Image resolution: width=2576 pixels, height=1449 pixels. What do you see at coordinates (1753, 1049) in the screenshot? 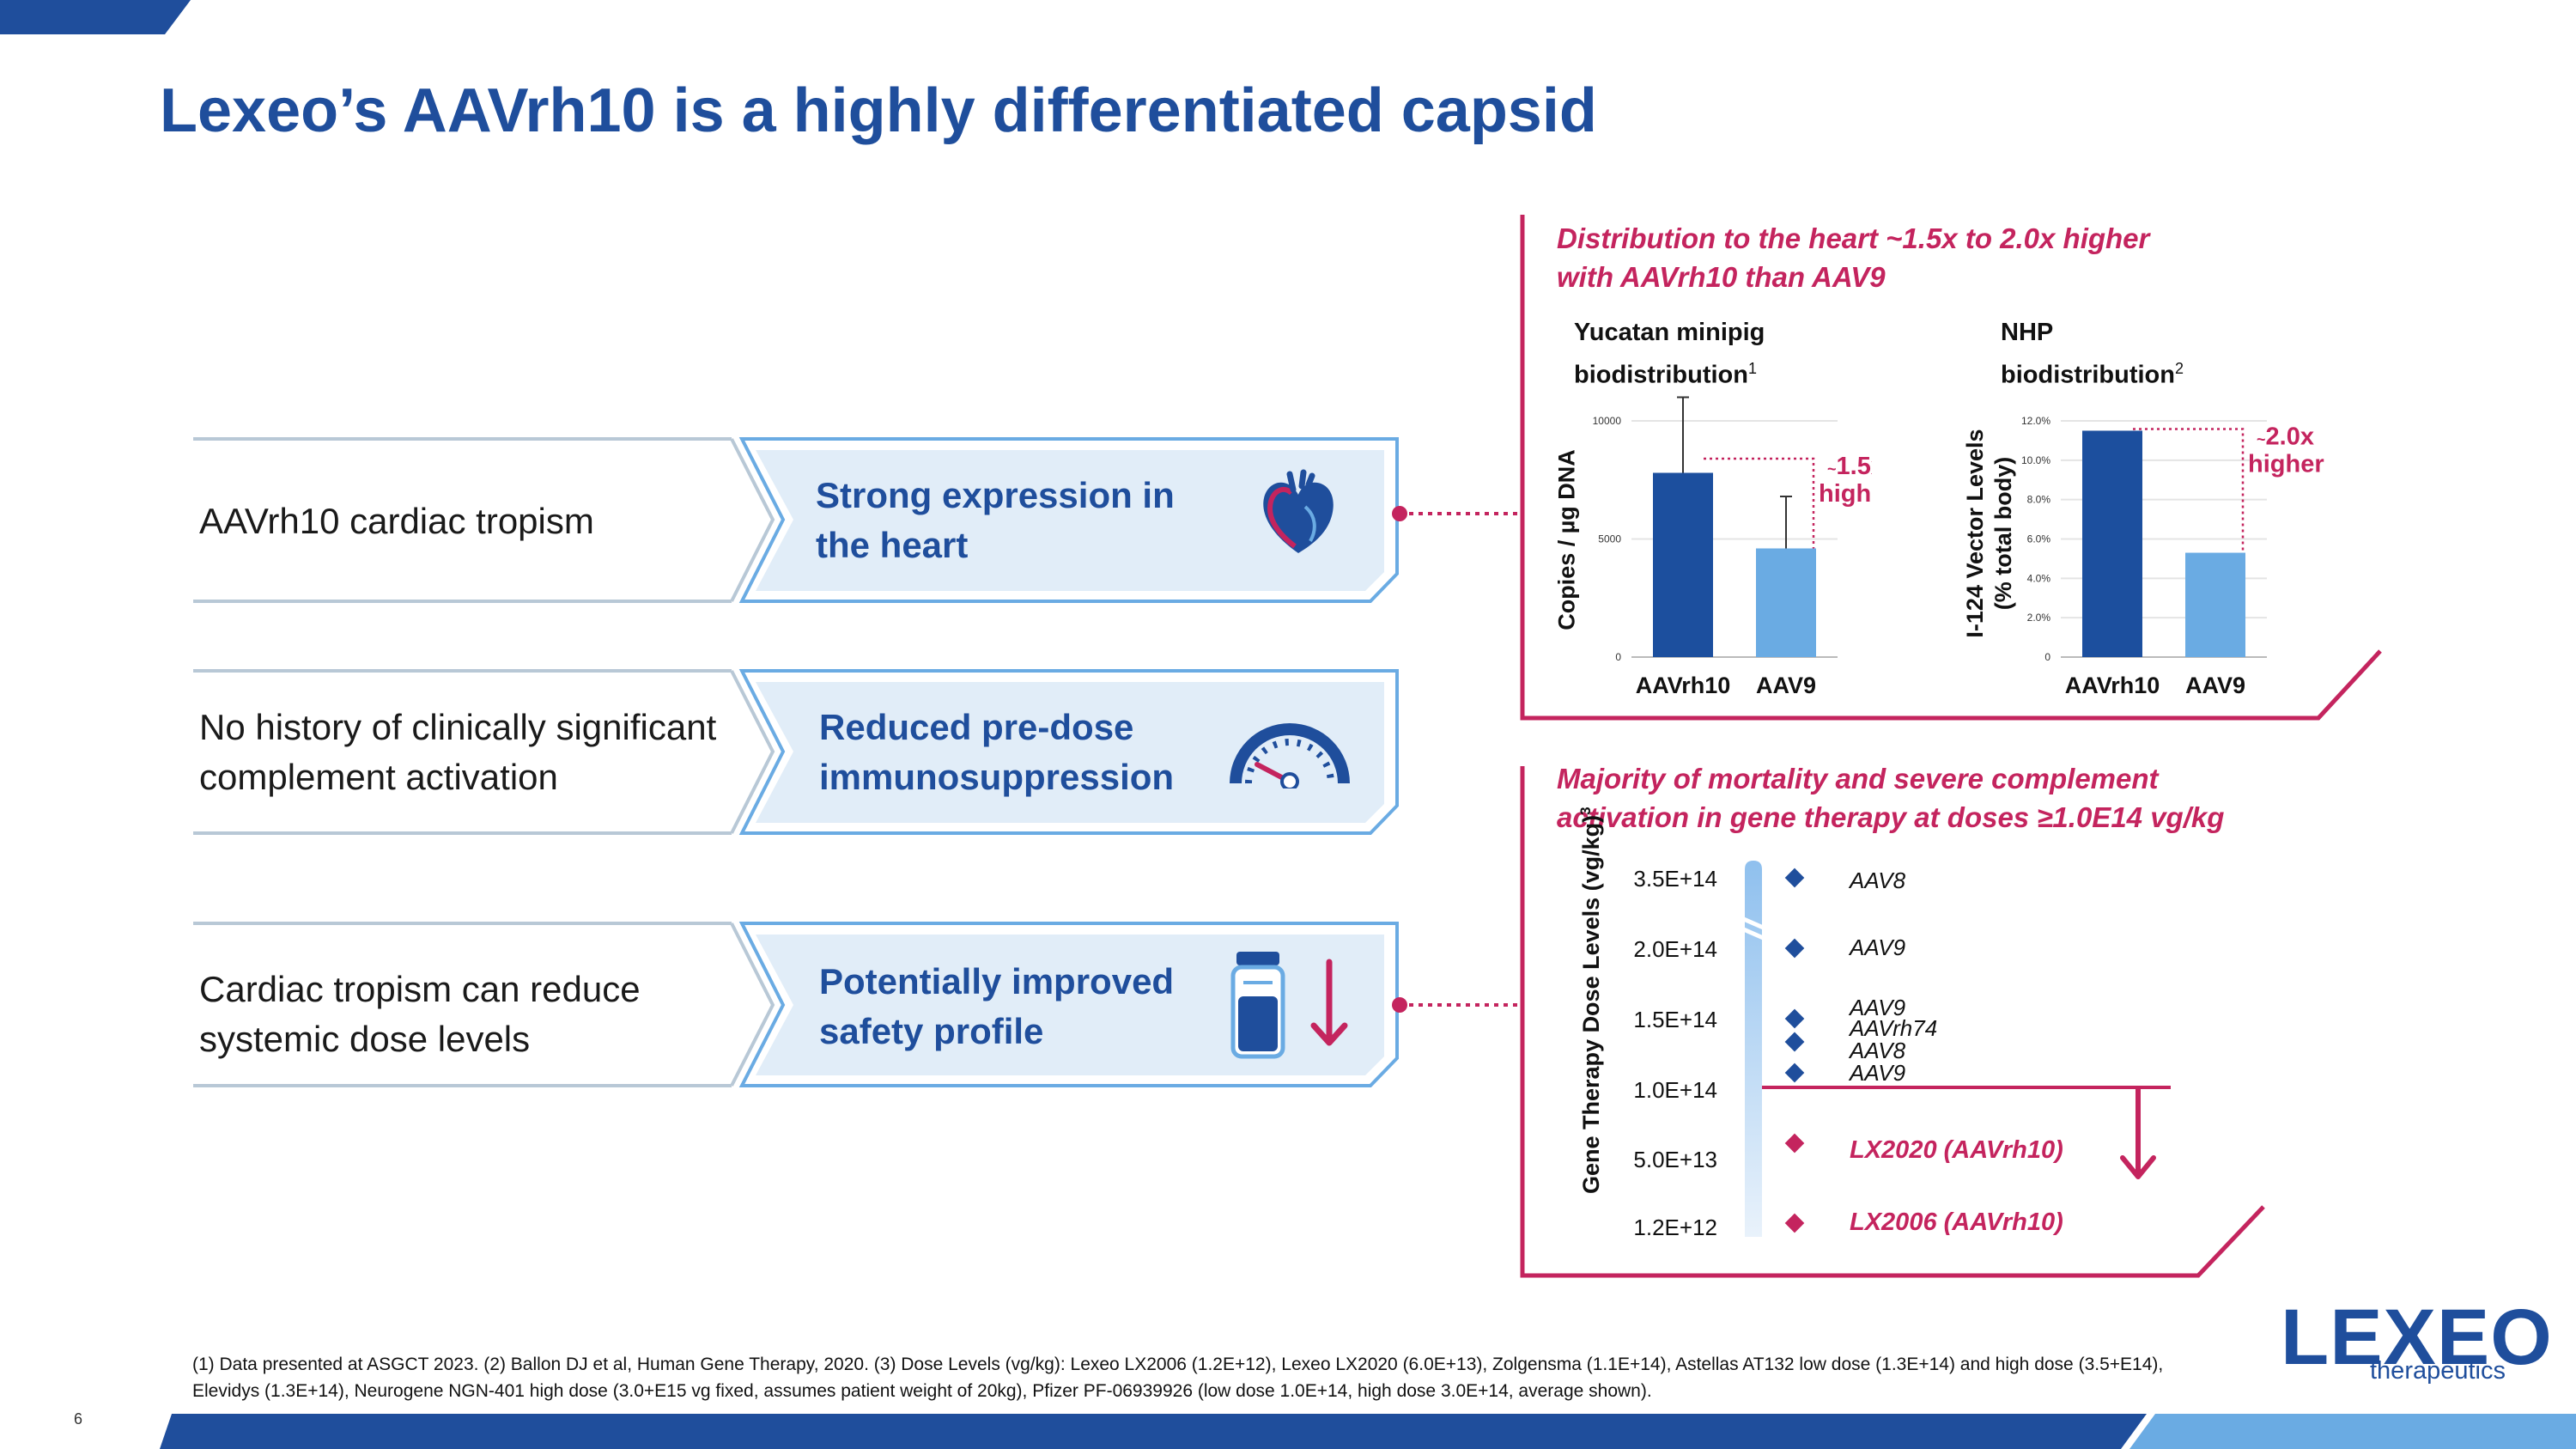
I see `dose-scale-column` at bounding box center [1753, 1049].